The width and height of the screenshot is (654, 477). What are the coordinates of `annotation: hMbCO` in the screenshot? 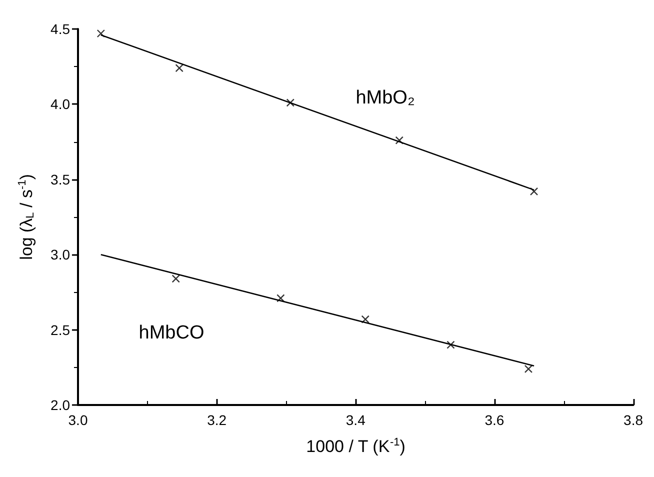 It's located at (171, 333).